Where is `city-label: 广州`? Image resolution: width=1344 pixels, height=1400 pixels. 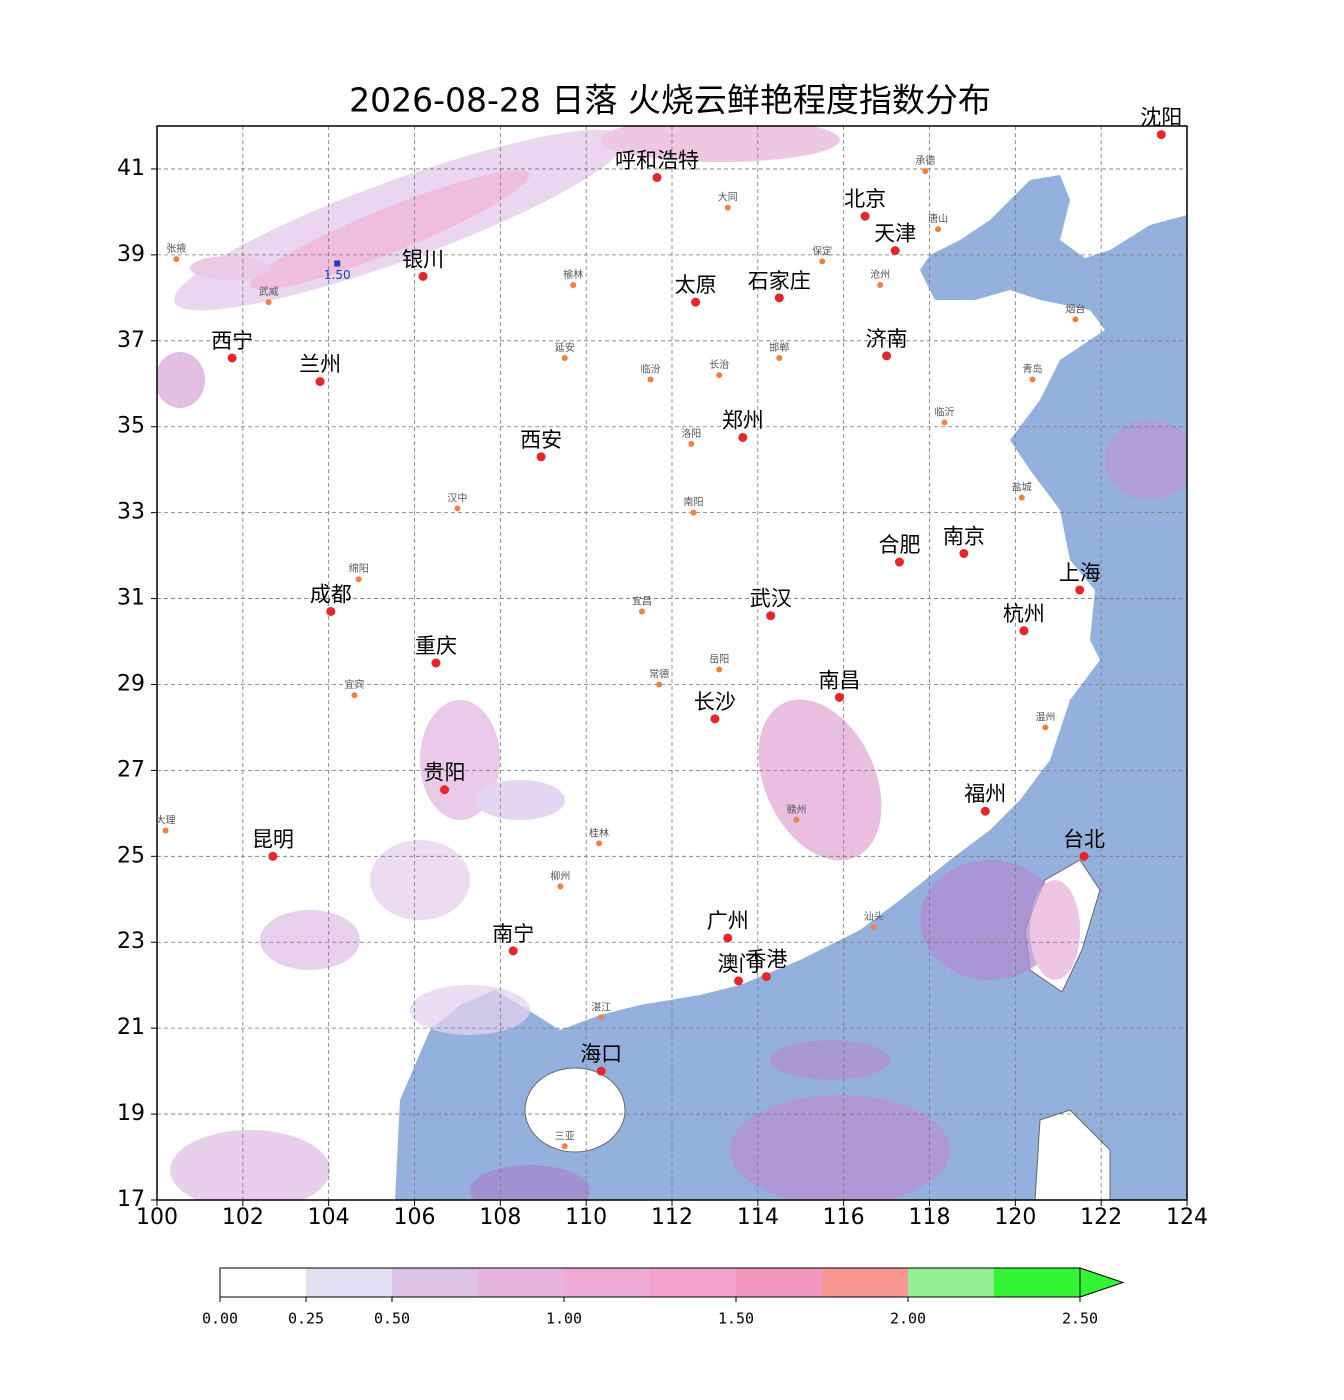 city-label: 广州 is located at coordinates (728, 921).